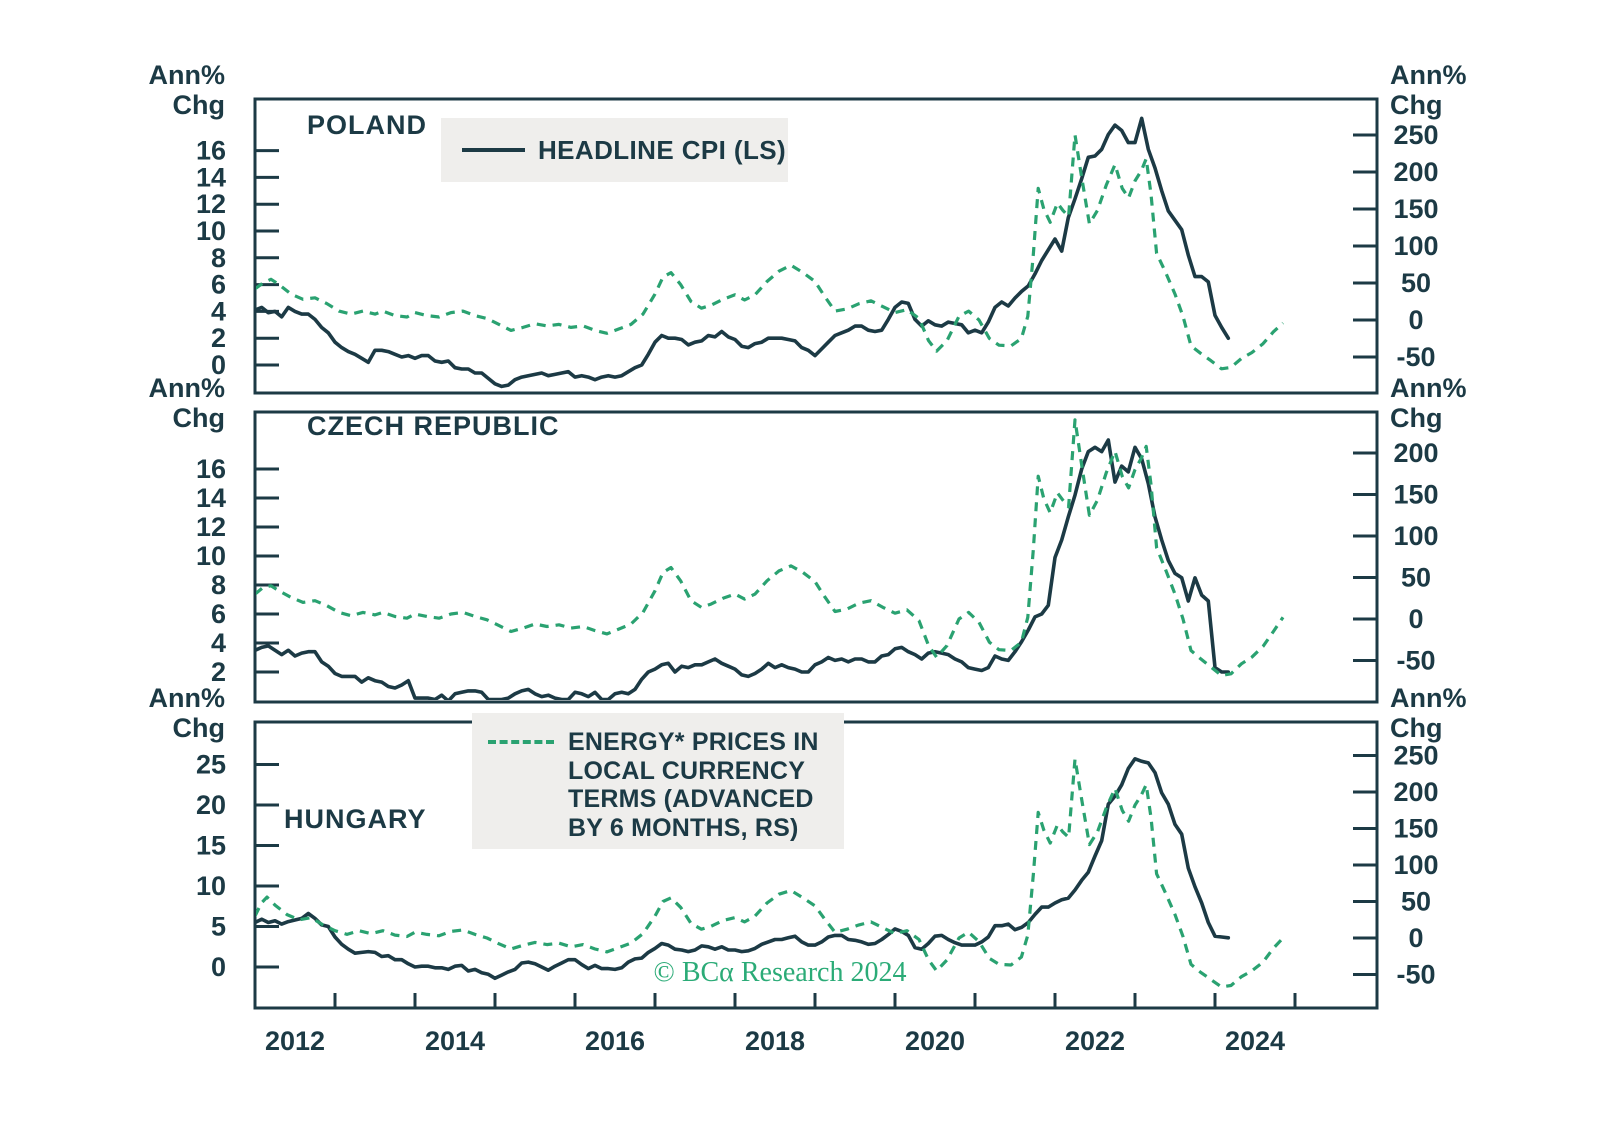 The width and height of the screenshot is (1598, 1144). What do you see at coordinates (367, 125) in the screenshot?
I see `panel-title-poland: POLAND` at bounding box center [367, 125].